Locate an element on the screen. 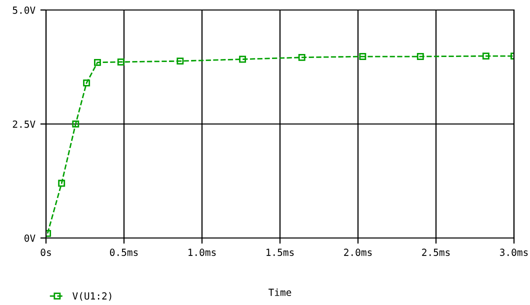  y-tick-label: 2.5V is located at coordinates (24, 124).